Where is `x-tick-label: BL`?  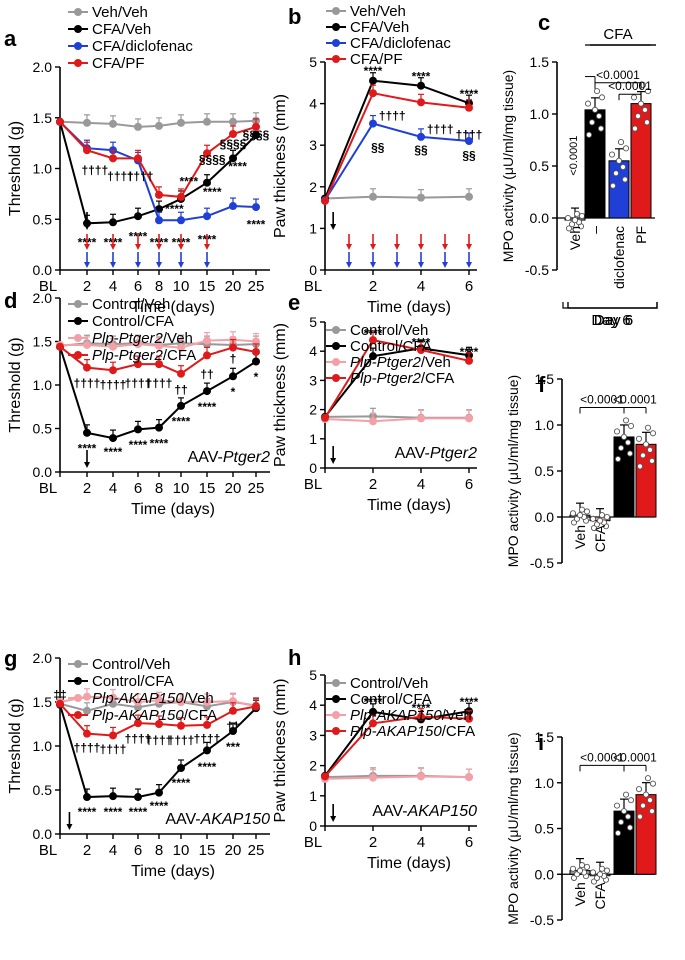 x-tick-label: BL is located at coordinates (313, 842).